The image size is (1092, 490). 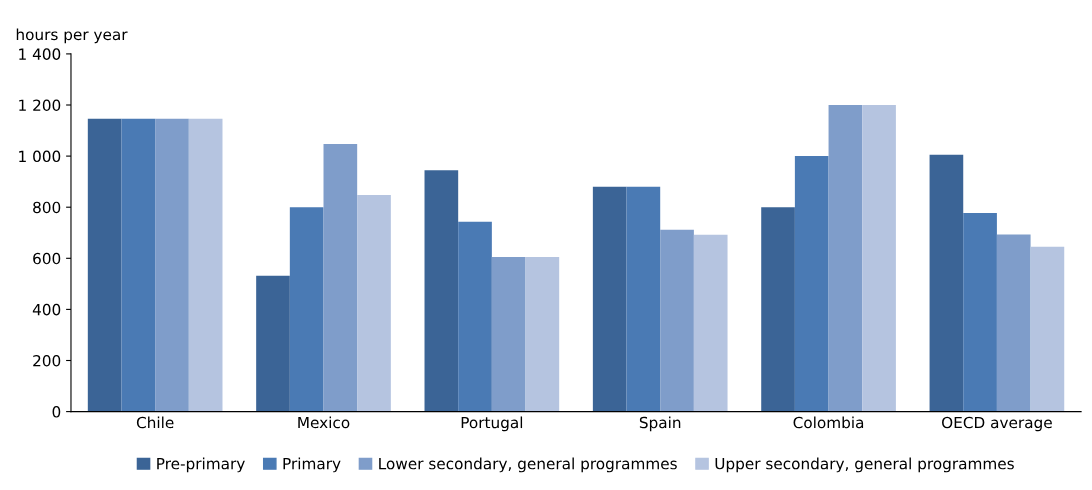 What do you see at coordinates (492, 424) in the screenshot?
I see `x-tick-label: Portugal` at bounding box center [492, 424].